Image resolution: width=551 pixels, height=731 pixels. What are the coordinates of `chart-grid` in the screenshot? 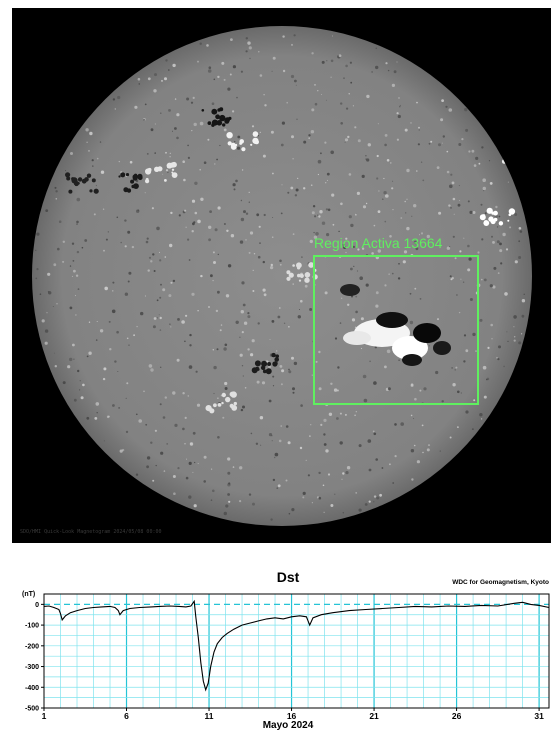 It's located at (296, 651).